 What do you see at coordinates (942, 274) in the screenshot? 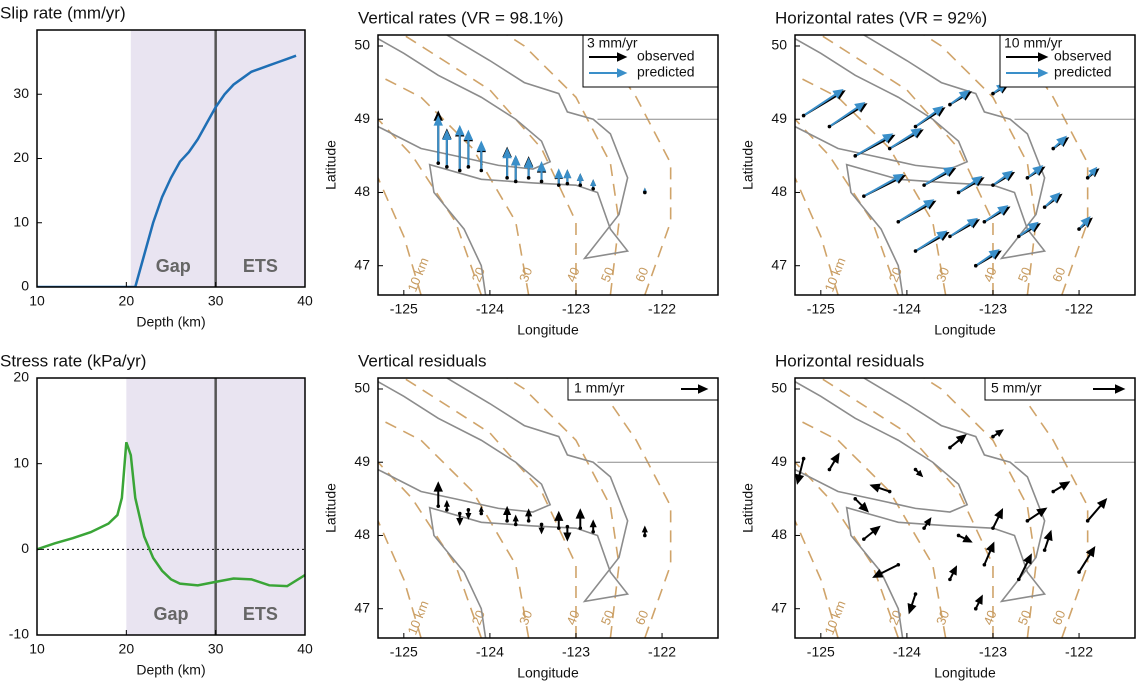
I see `contour-label: 30` at bounding box center [942, 274].